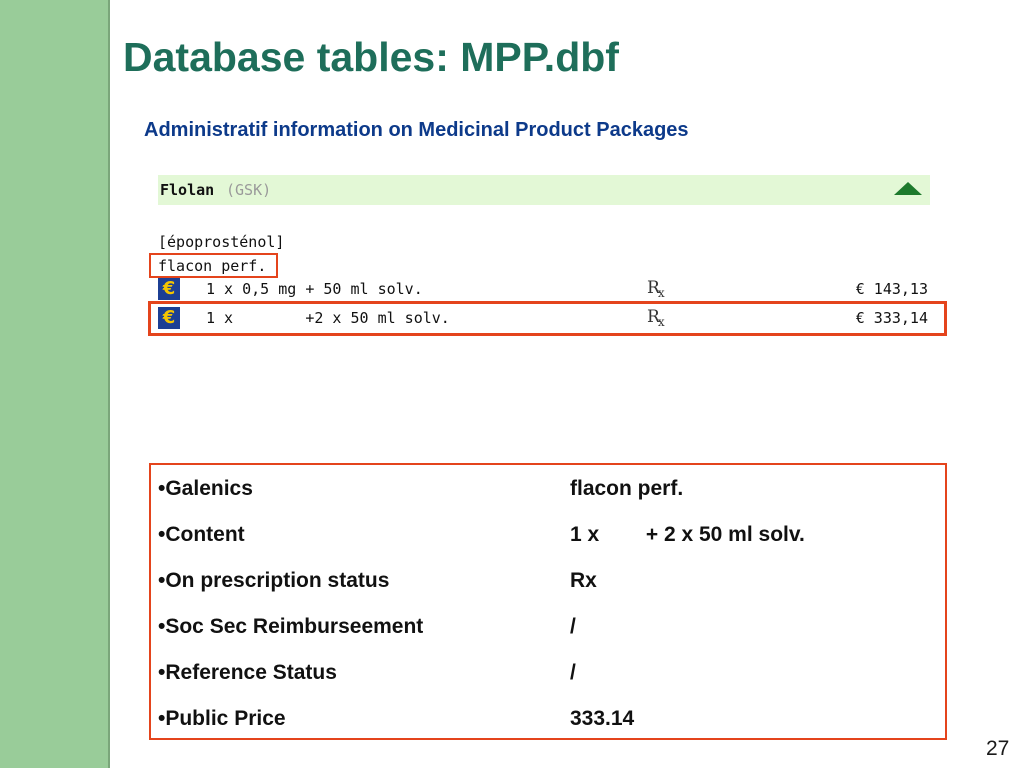 This screenshot has height=768, width=1024. I want to click on package-highlight-box, so click(547, 318).